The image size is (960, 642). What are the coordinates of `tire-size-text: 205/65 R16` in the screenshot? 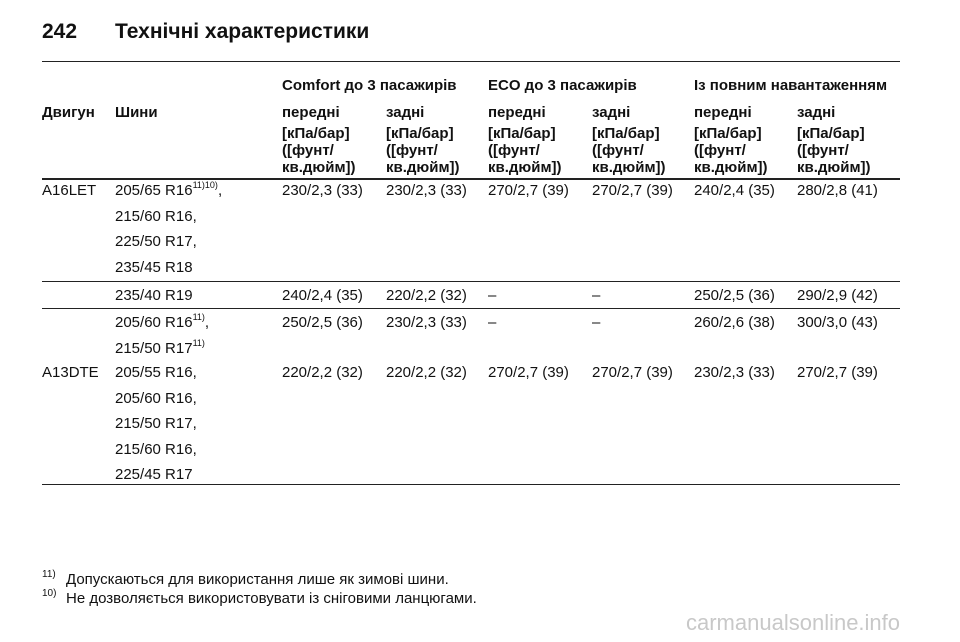 It's located at (154, 190).